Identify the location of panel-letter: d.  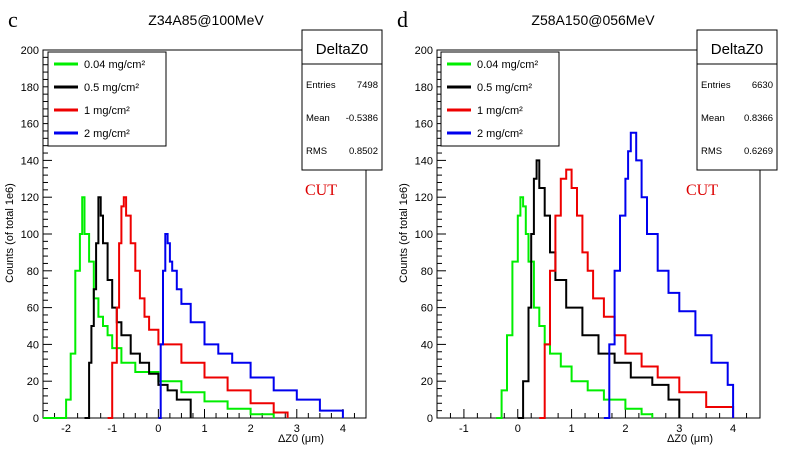
(402, 19).